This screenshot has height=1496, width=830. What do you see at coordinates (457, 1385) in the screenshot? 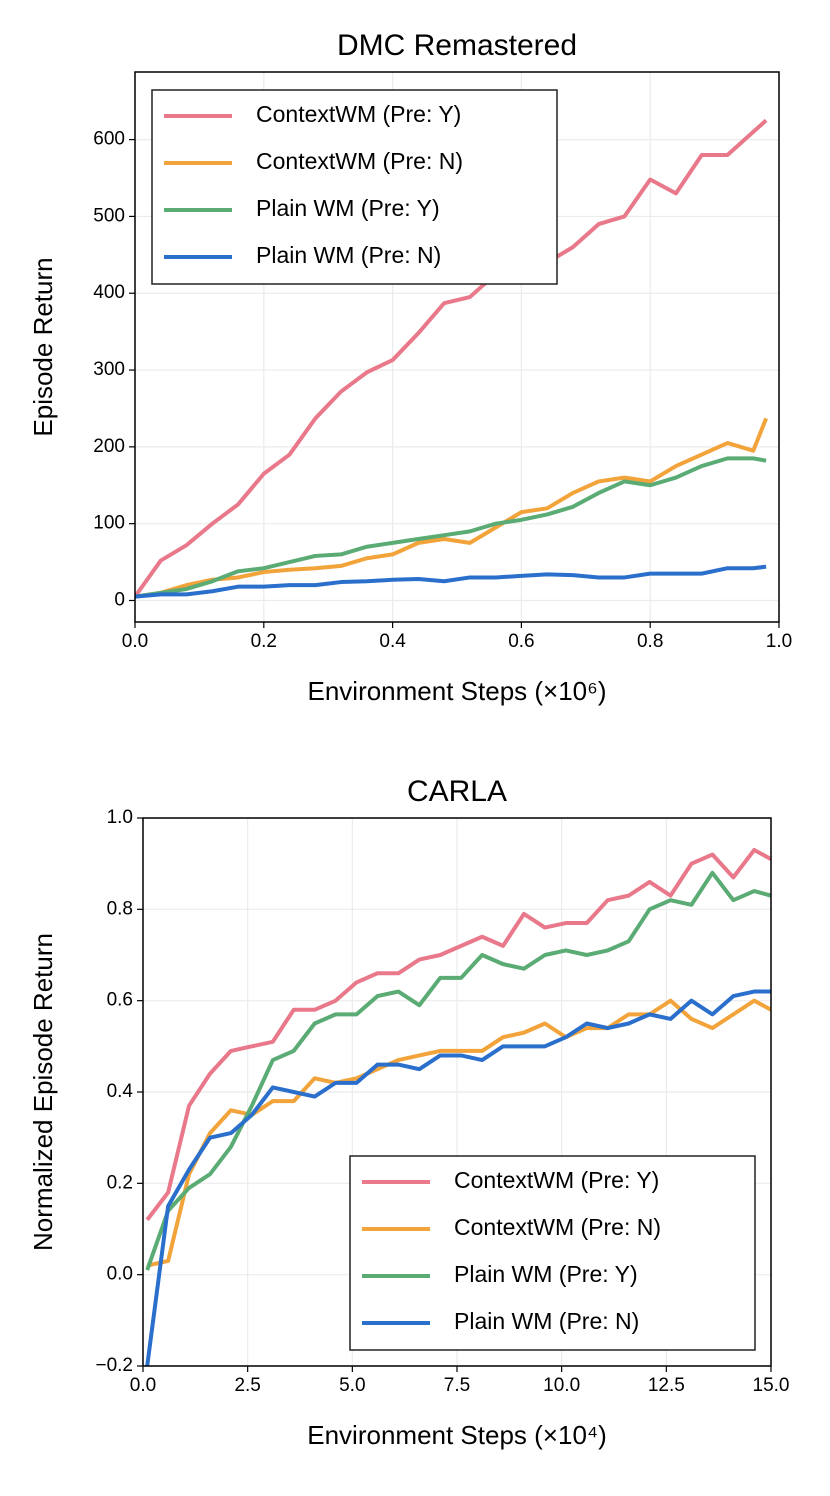
I see `x-tick-label: 7.5` at bounding box center [457, 1385].